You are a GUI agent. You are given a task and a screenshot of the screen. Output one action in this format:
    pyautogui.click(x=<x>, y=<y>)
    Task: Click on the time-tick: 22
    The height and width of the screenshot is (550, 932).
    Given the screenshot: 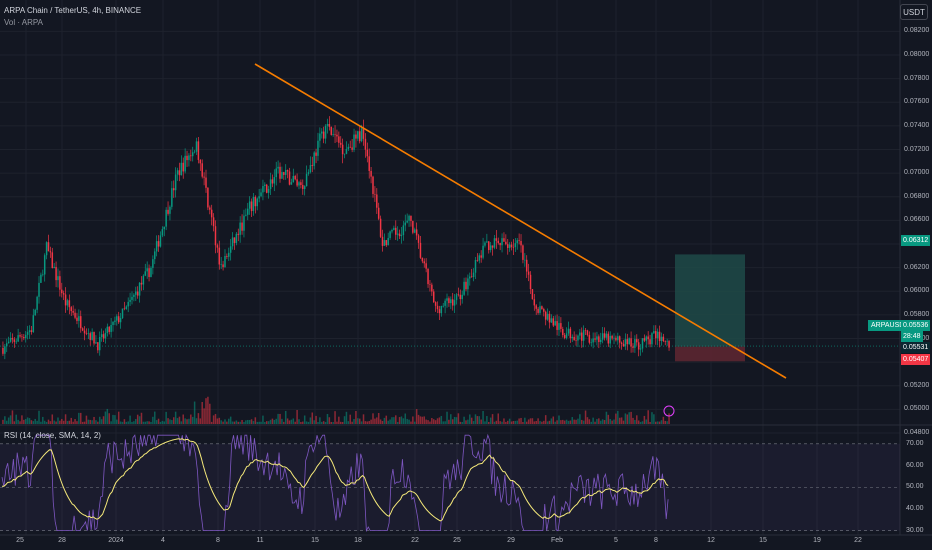 What is the action you would take?
    pyautogui.click(x=415, y=540)
    